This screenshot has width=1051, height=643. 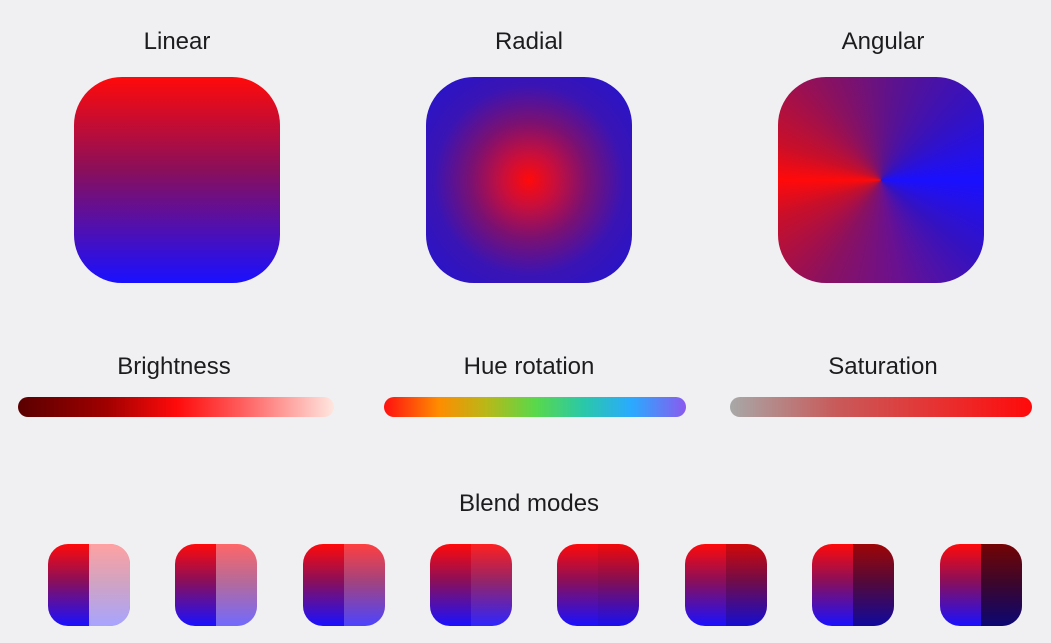 I want to click on linear-gradient-swatch, so click(x=177, y=180).